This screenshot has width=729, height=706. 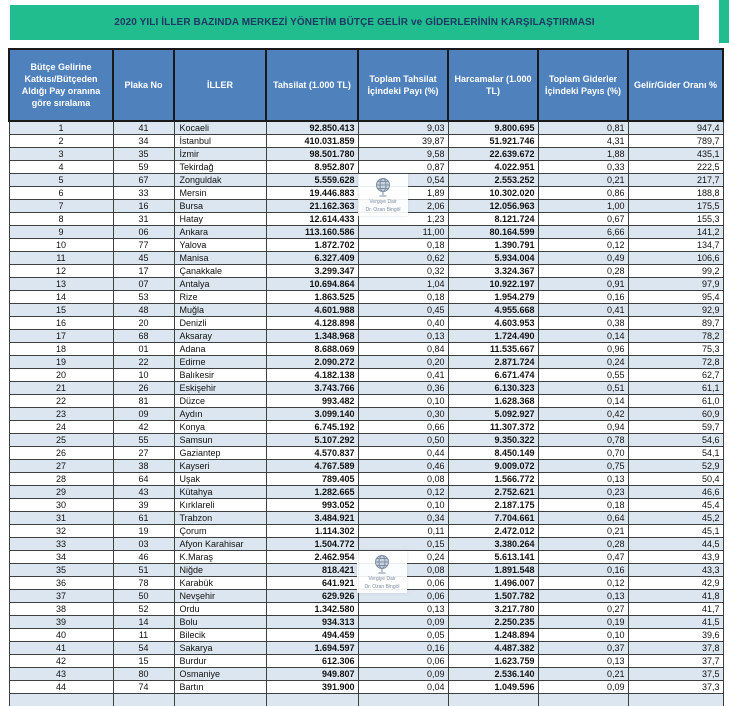 I want to click on cell-expenditures-share: 0,64, so click(x=583, y=518).